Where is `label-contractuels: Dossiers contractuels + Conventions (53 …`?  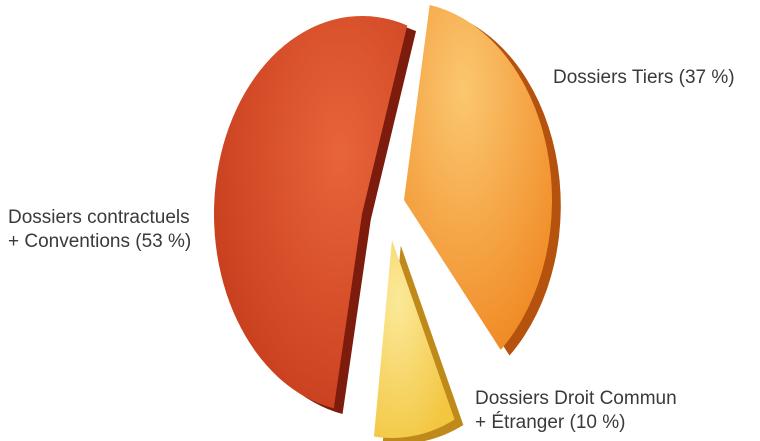
label-contractuels: Dossiers contractuels + Conventions (53 … is located at coordinates (101, 229).